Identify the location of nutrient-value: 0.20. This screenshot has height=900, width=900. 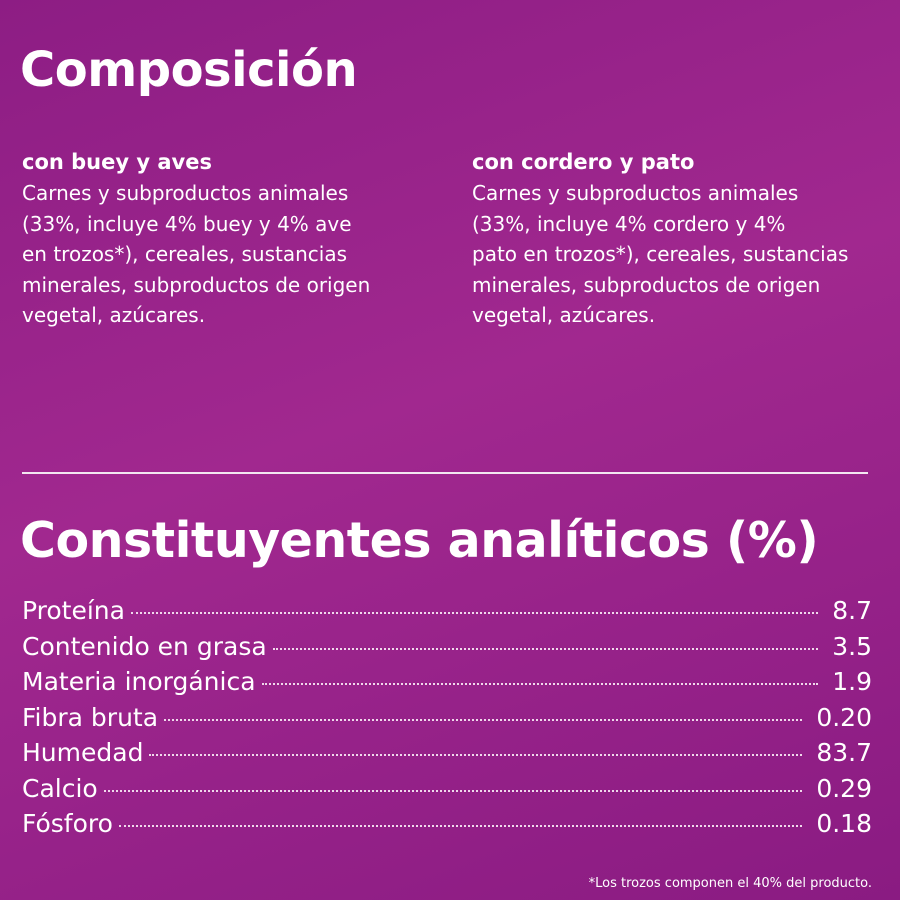
(844, 717).